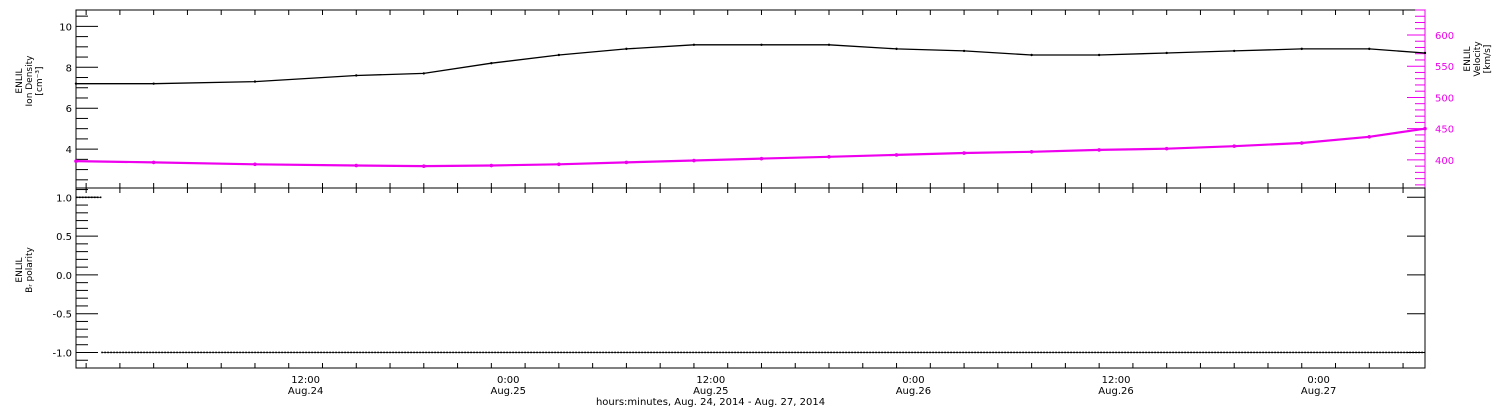  I want to click on velocity-tick-label: 450, so click(1444, 130).